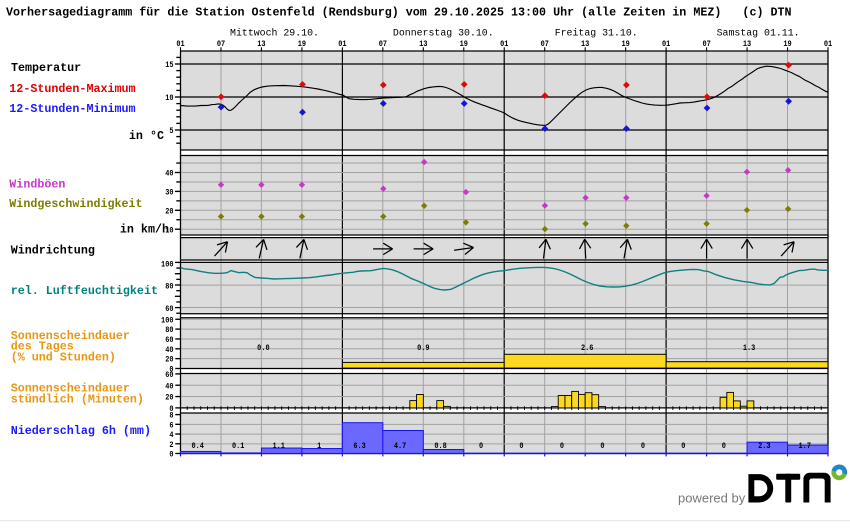  I want to click on svg-text: 8, so click(171, 416).